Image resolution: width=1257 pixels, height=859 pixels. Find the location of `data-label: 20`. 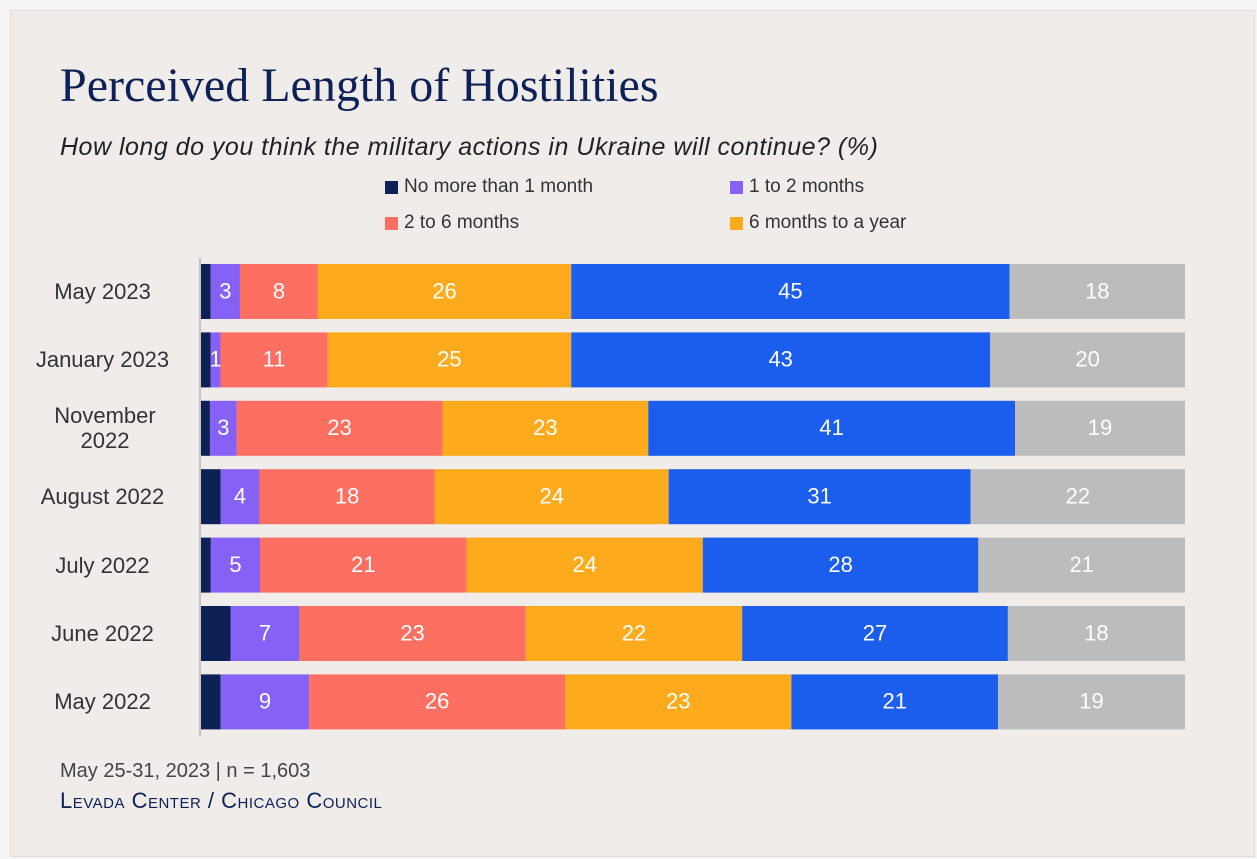

data-label: 20 is located at coordinates (1087, 359).